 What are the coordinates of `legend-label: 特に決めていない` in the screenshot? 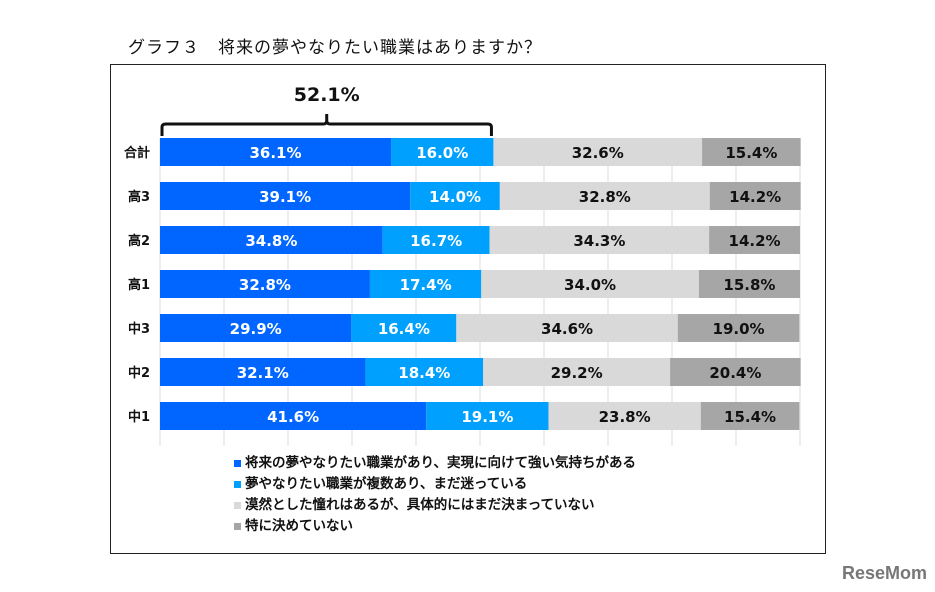 It's located at (299, 526).